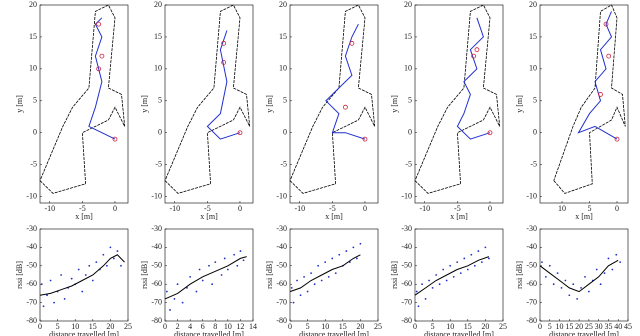  Describe the element at coordinates (156, 265) in the screenshot. I see `y-tick-label: -50` at that location.